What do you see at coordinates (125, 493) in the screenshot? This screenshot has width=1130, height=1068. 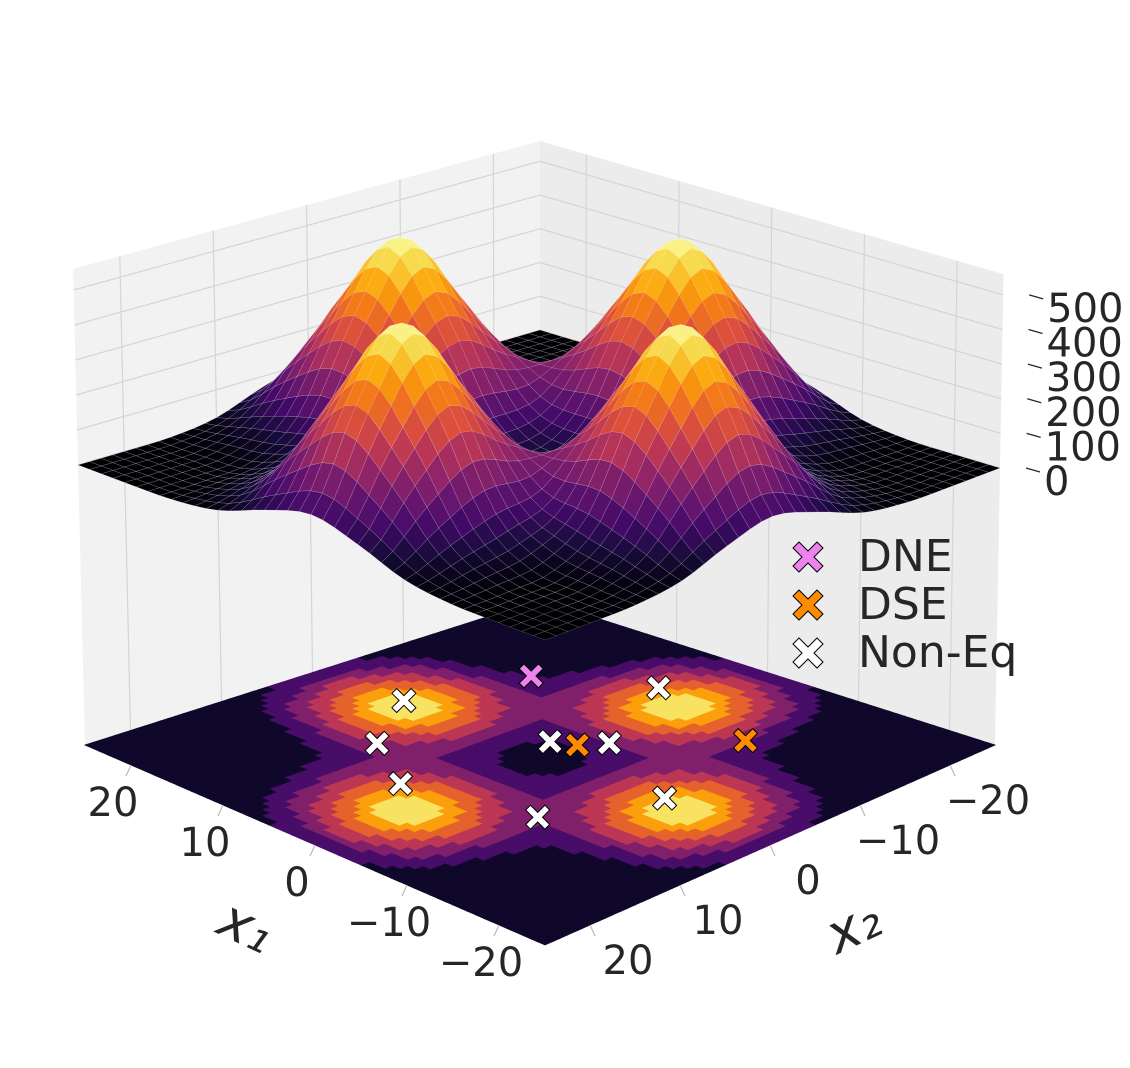 I see `y-grid-line` at bounding box center [125, 493].